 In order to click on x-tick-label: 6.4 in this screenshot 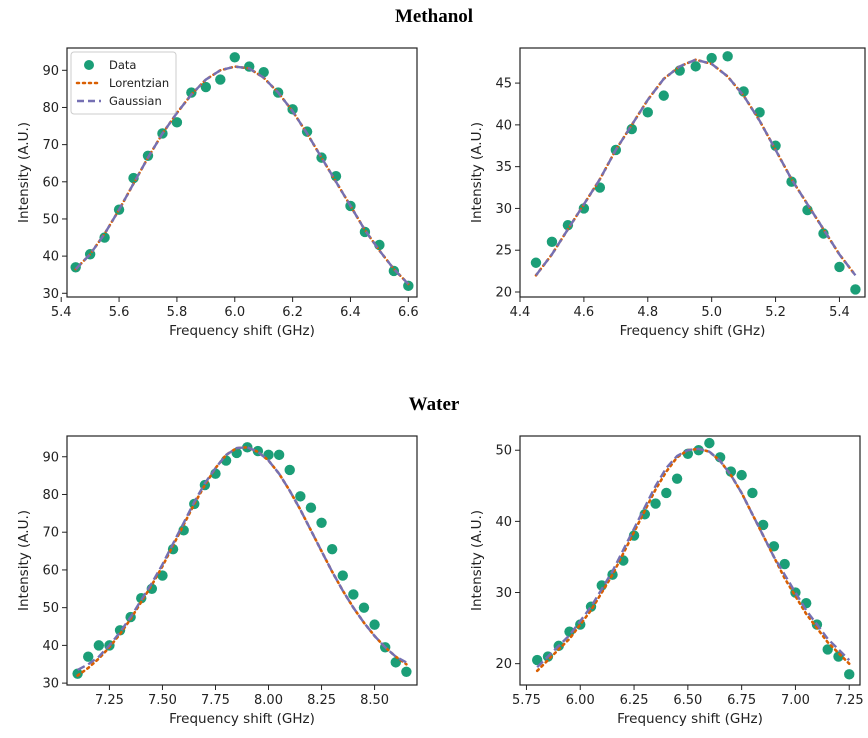, I will do `click(350, 312)`.